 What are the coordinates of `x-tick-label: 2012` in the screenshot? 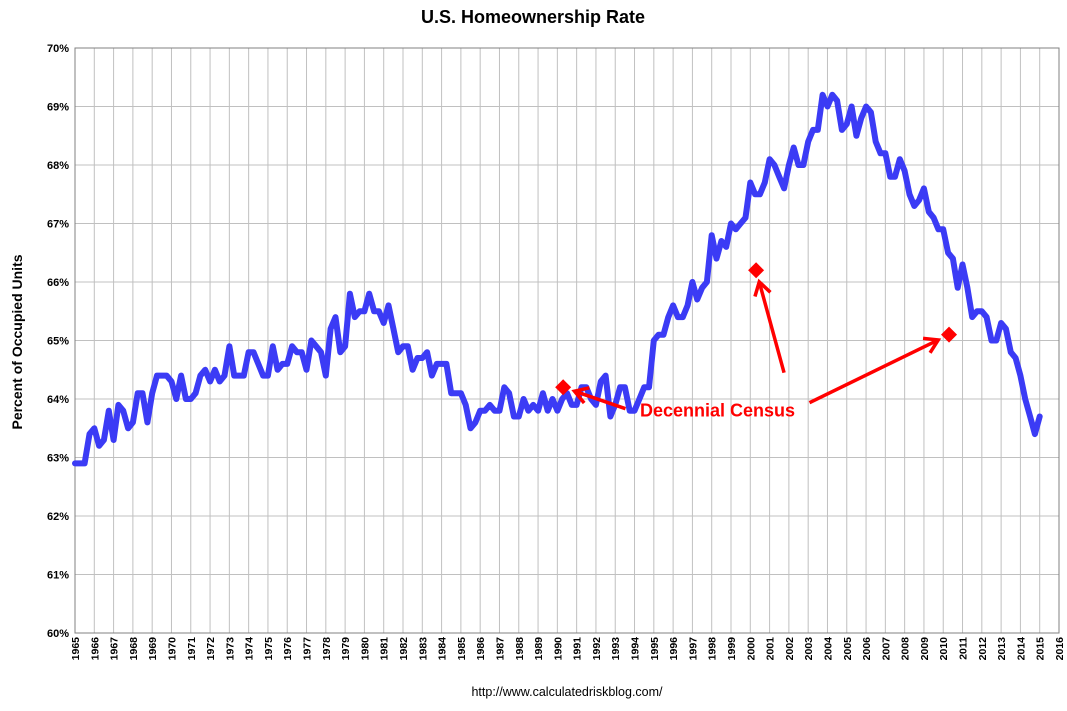 It's located at (983, 649).